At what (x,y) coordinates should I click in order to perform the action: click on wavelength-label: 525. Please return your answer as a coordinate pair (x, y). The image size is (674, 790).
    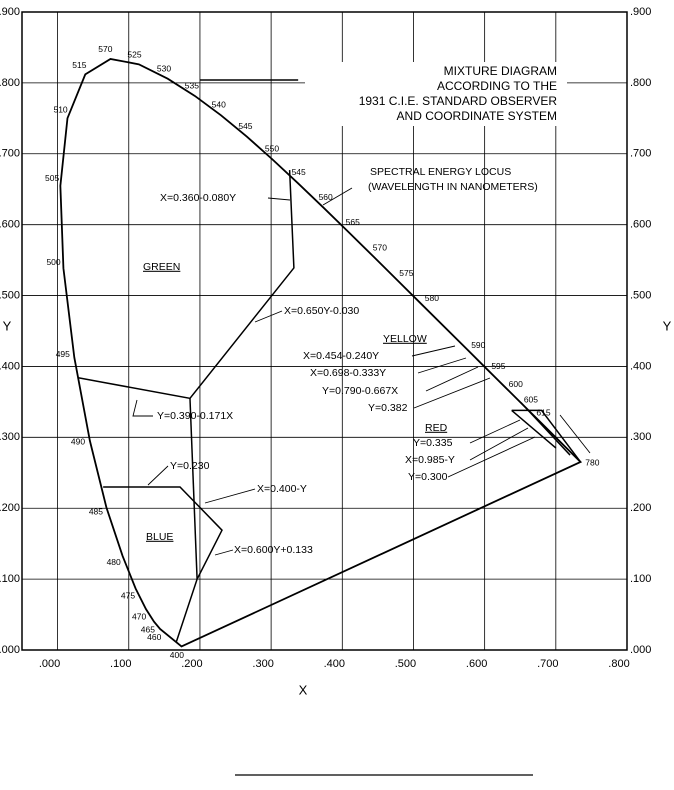
    Looking at the image, I should click on (134, 54).